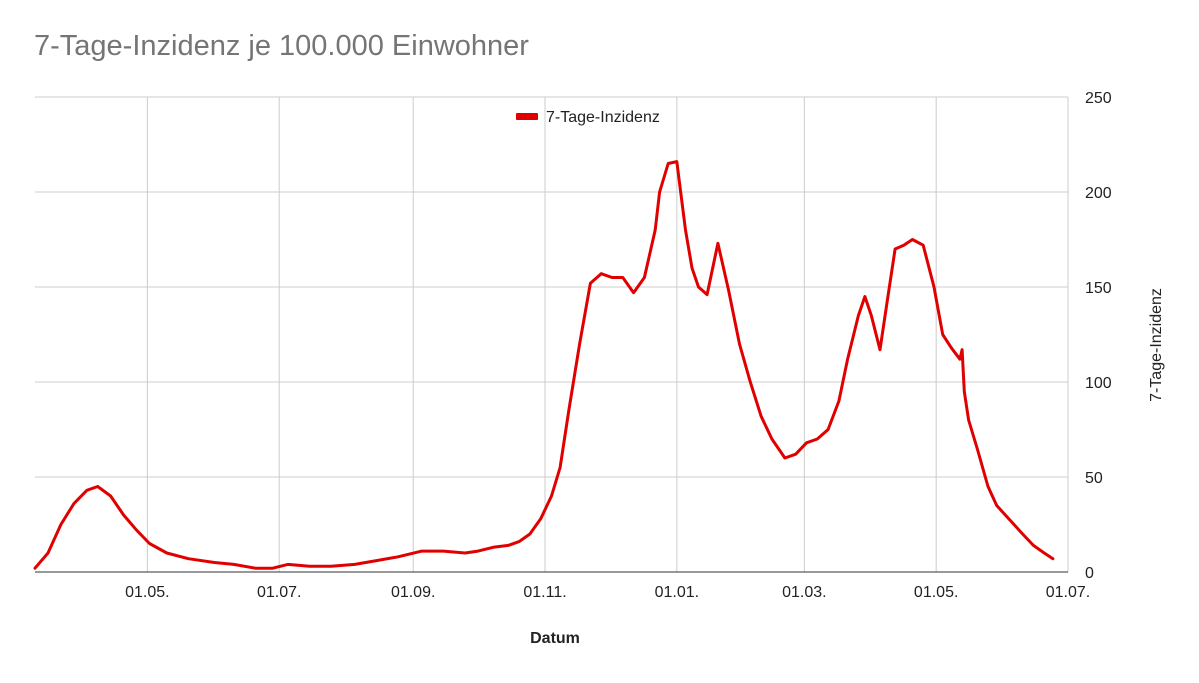 This screenshot has height=683, width=1199. What do you see at coordinates (544, 592) in the screenshot?
I see `x-tick-label-3: 01.11.` at bounding box center [544, 592].